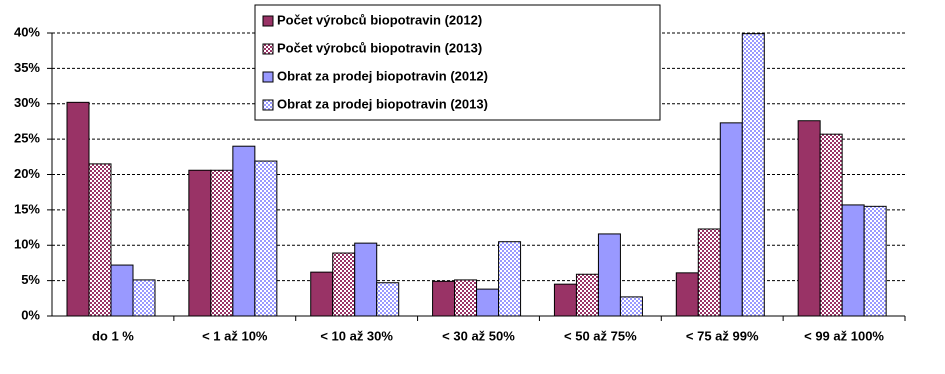 This screenshot has height=374, width=945. Describe the element at coordinates (722, 335) in the screenshot. I see `x-tick-label: < 75 až 99%` at that location.